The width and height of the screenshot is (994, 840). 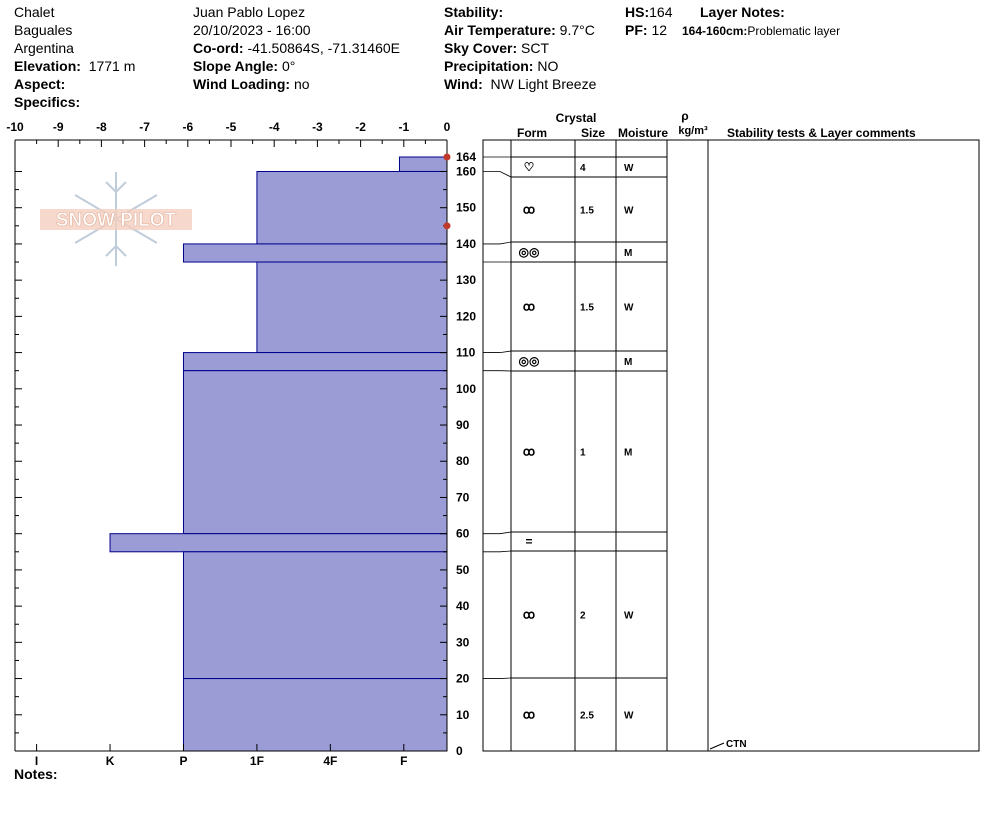 What do you see at coordinates (463, 84) in the screenshot?
I see `wind-label: Wind:` at bounding box center [463, 84].